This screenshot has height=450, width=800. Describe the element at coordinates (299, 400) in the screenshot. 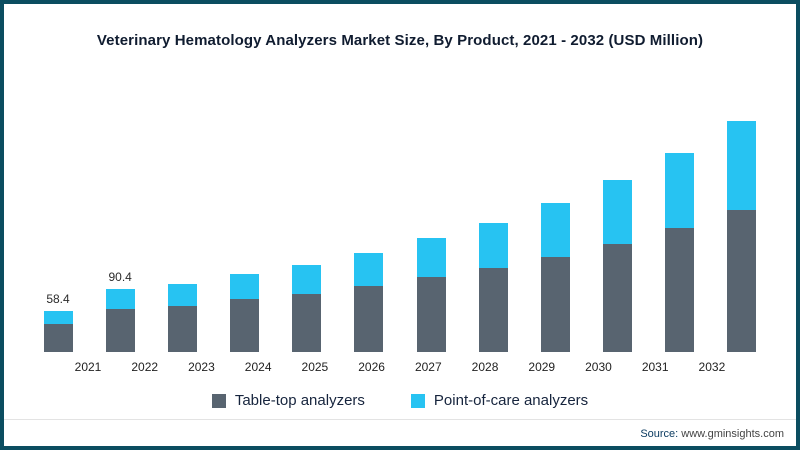

I see `legend-label: Table-top analyzers` at that location.